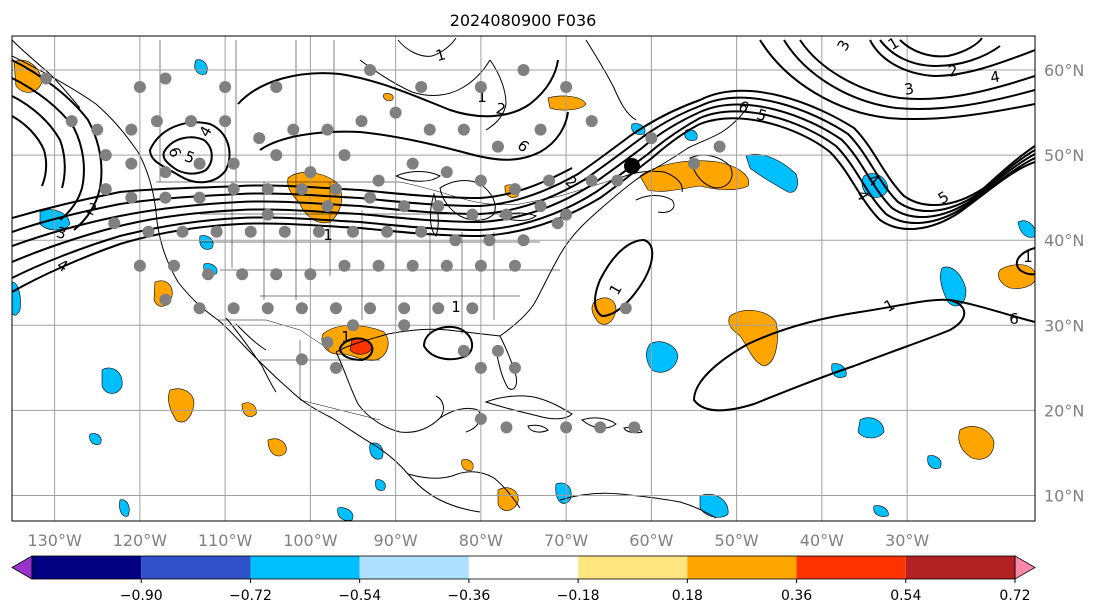  I want to click on highlight-marker, so click(632, 166).